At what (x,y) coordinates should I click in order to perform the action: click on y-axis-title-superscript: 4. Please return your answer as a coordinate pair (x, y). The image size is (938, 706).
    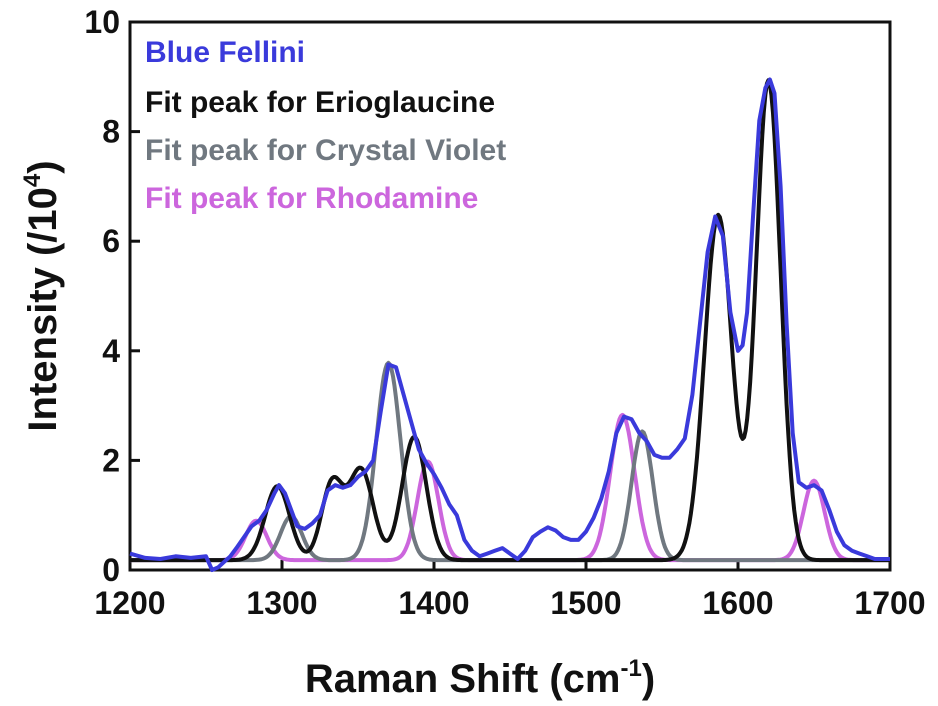
    Looking at the image, I should click on (32, 180).